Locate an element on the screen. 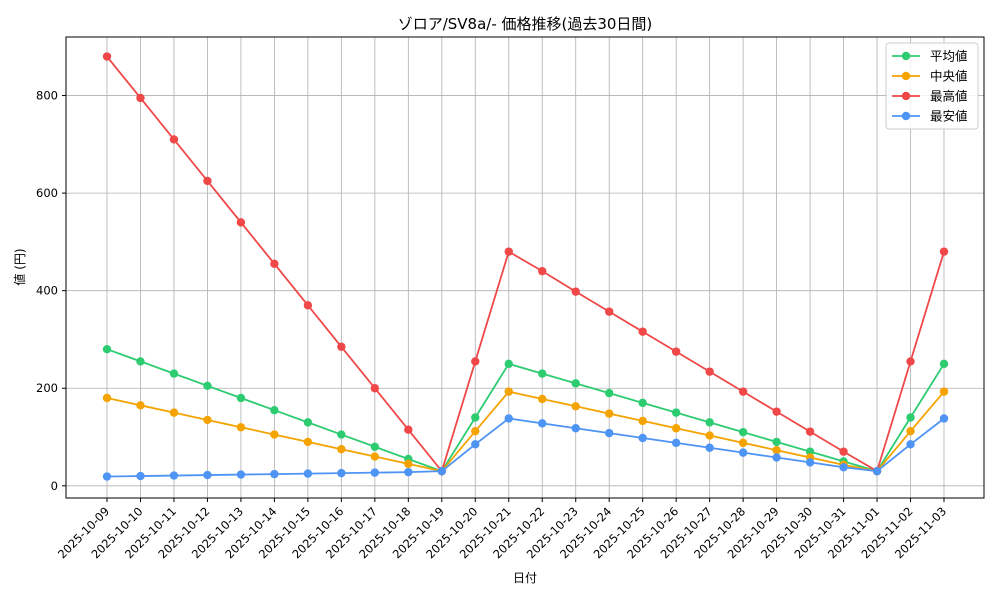 This screenshot has width=1000, height=600. y-tick-label: 800 is located at coordinates (47, 96).